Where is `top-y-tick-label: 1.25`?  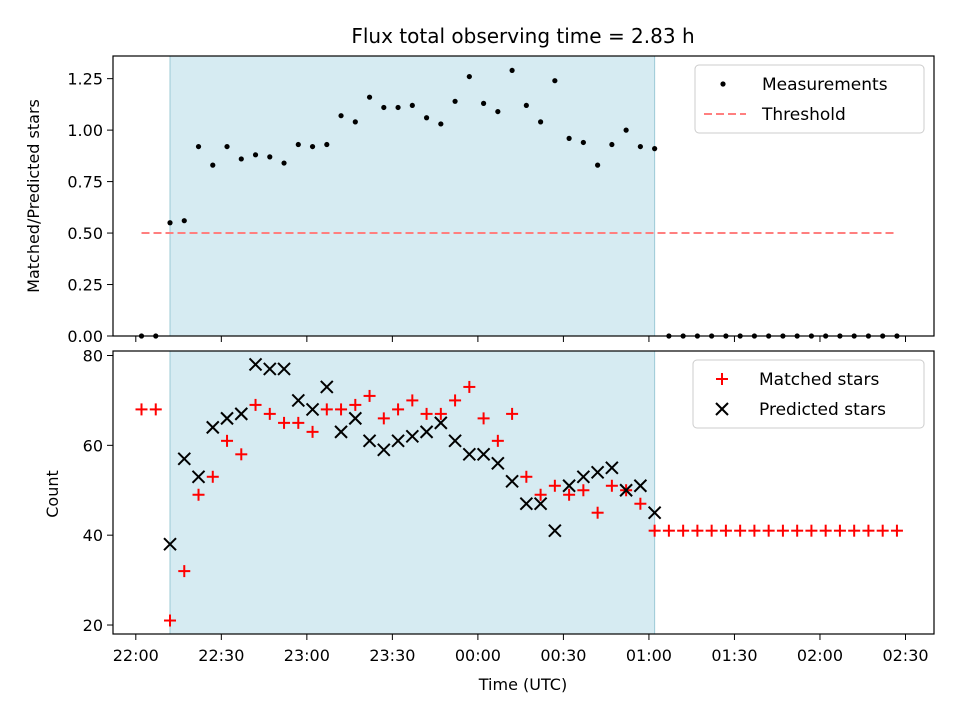 top-y-tick-label: 1.25 is located at coordinates (85, 79).